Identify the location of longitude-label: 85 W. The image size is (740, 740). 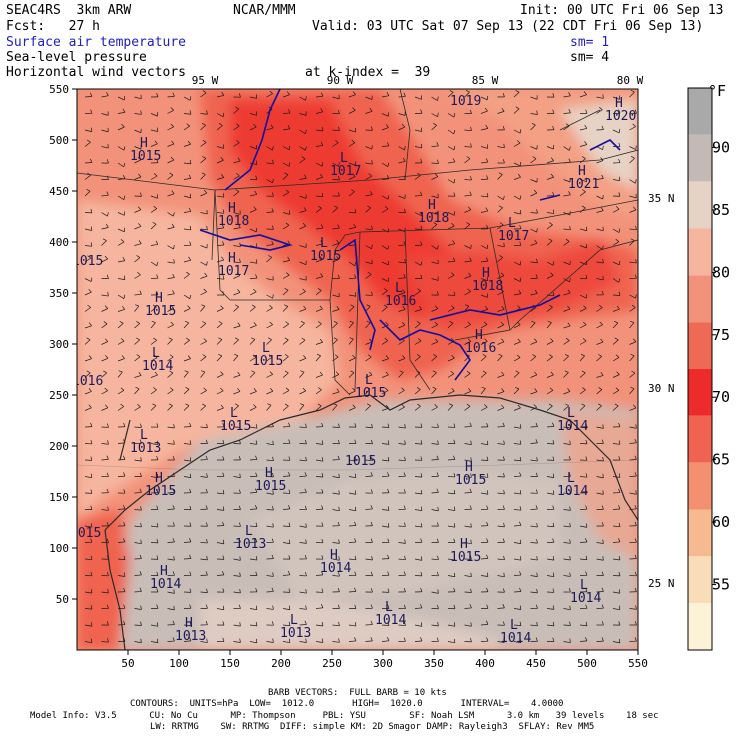
(485, 80).